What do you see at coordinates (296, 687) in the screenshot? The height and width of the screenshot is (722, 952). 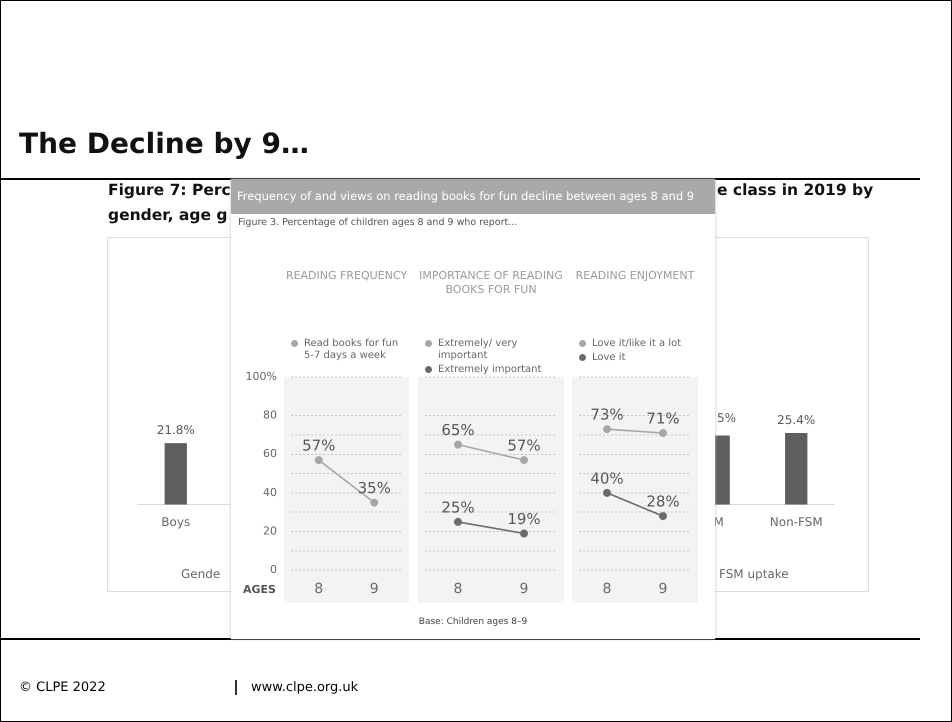 I see `text: www.clpe.org.uk` at bounding box center [296, 687].